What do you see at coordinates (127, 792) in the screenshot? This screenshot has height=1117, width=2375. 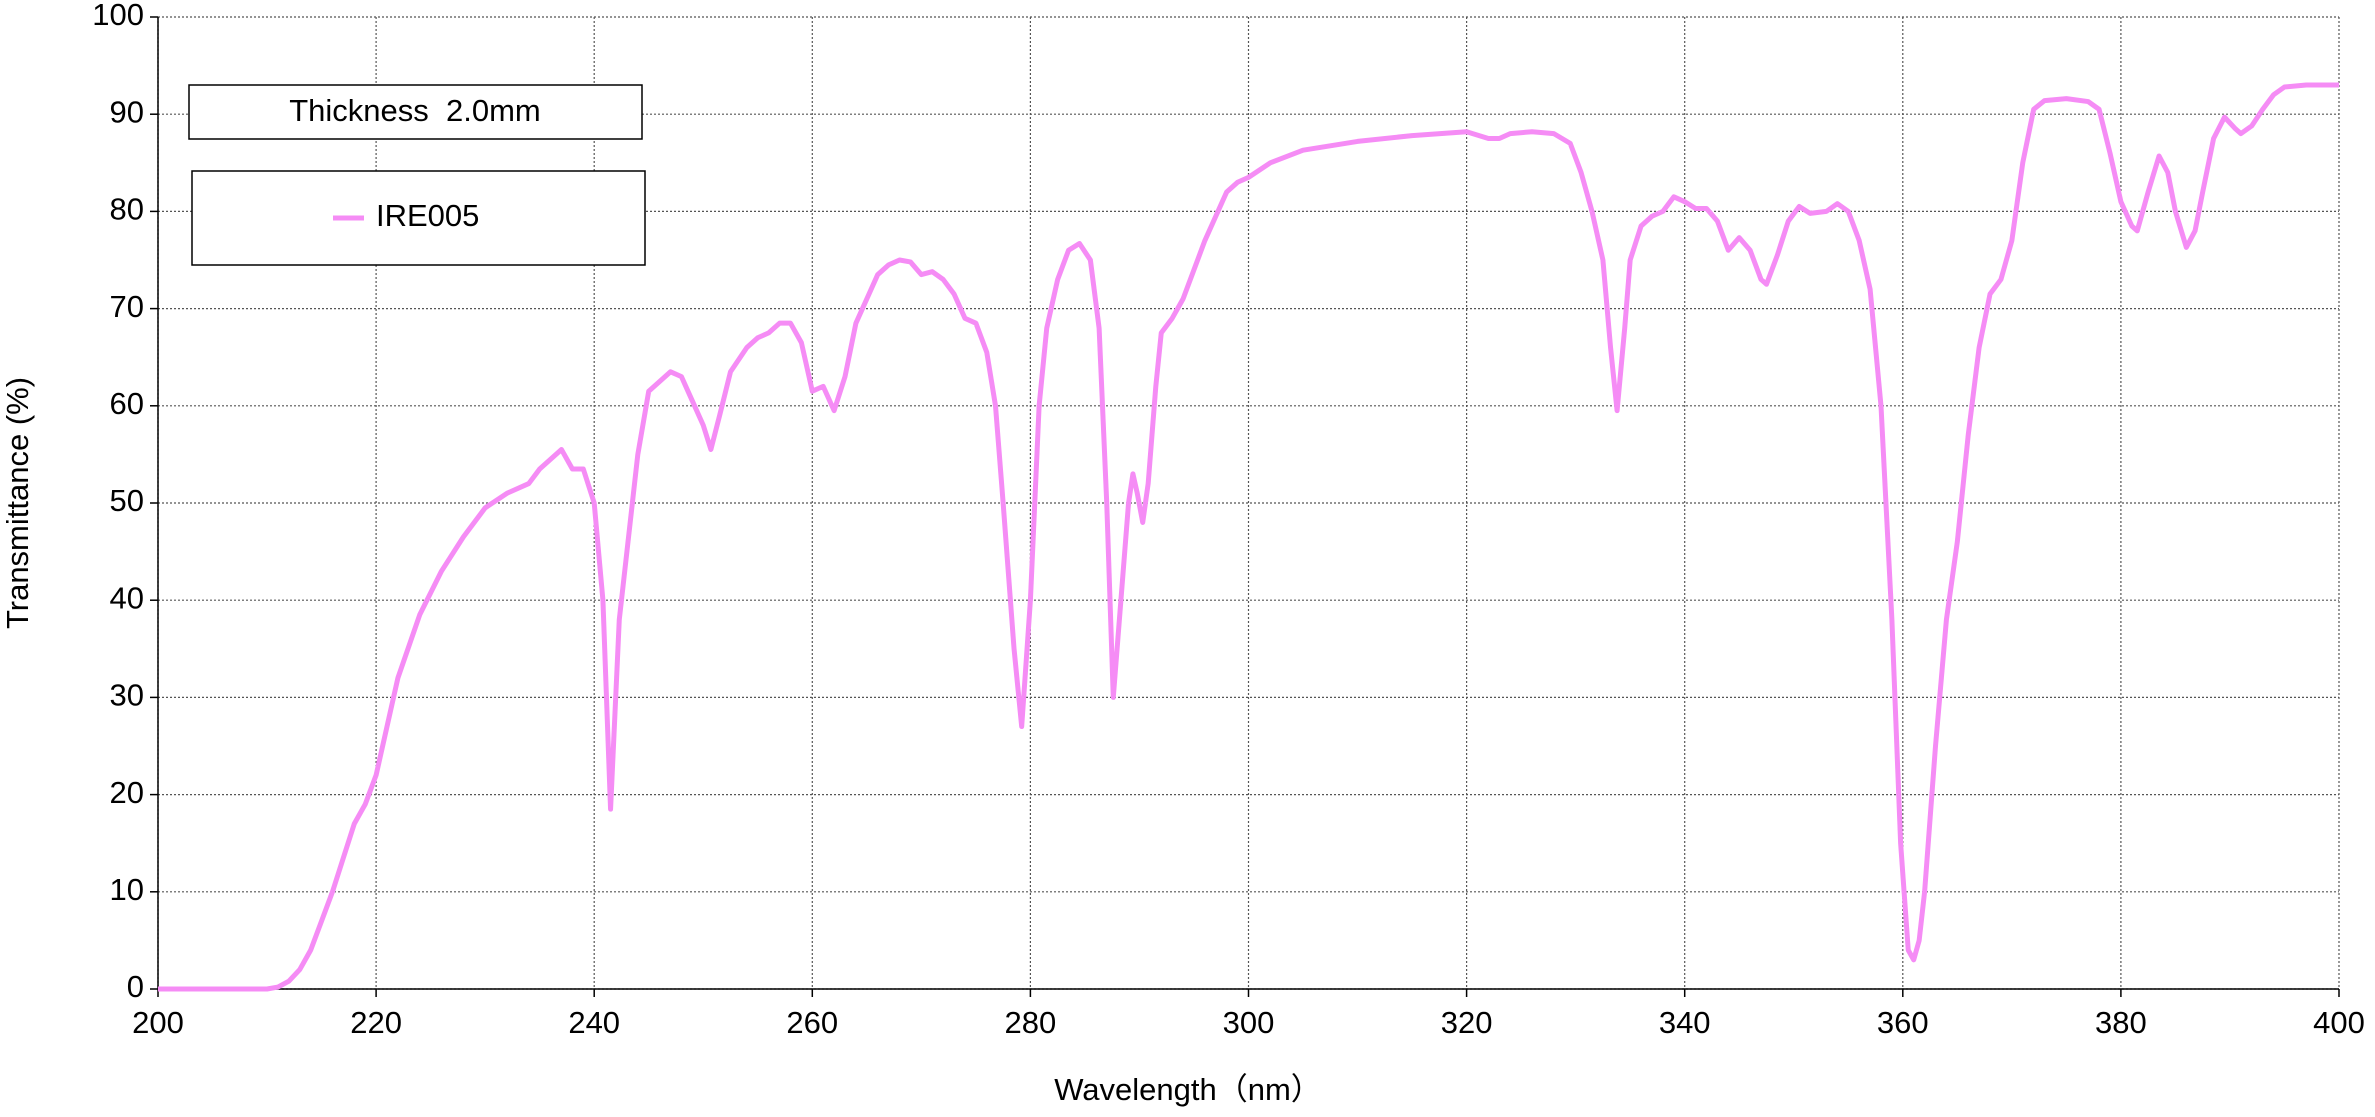 I see `y-tick-label: 20` at bounding box center [127, 792].